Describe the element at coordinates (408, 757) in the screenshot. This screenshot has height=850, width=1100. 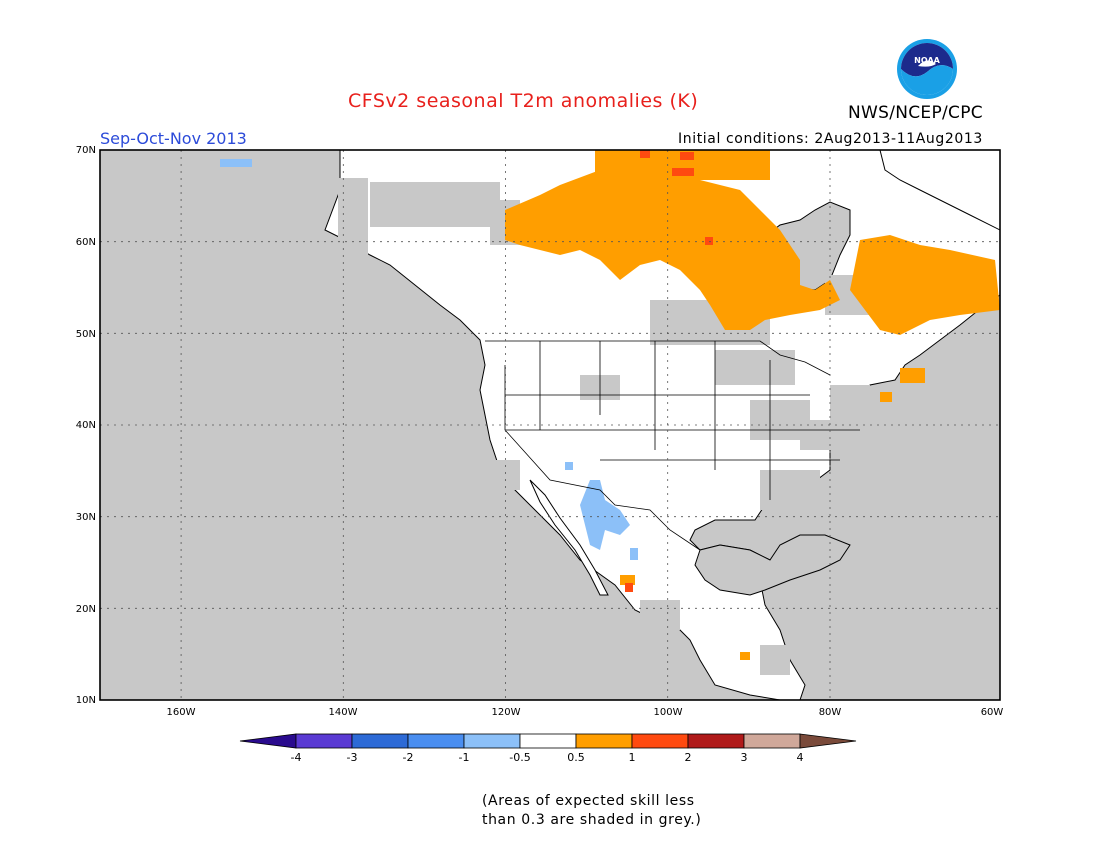
I see `legend-tick-label: -2` at that location.